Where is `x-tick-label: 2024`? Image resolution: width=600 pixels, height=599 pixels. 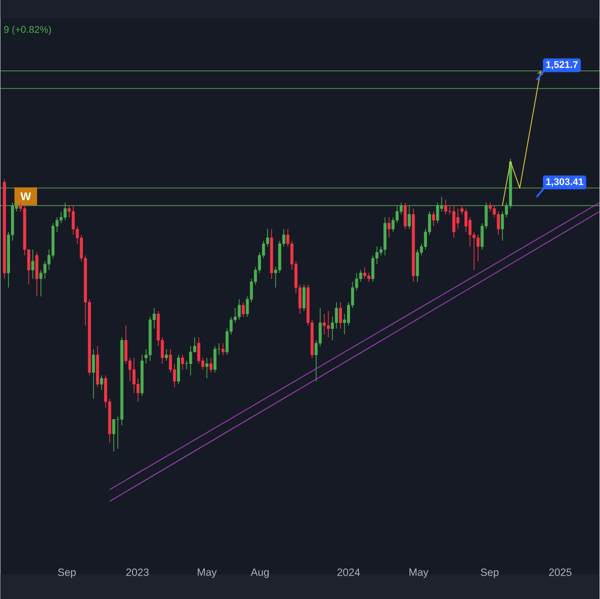 x-tick-label: 2024 is located at coordinates (348, 572).